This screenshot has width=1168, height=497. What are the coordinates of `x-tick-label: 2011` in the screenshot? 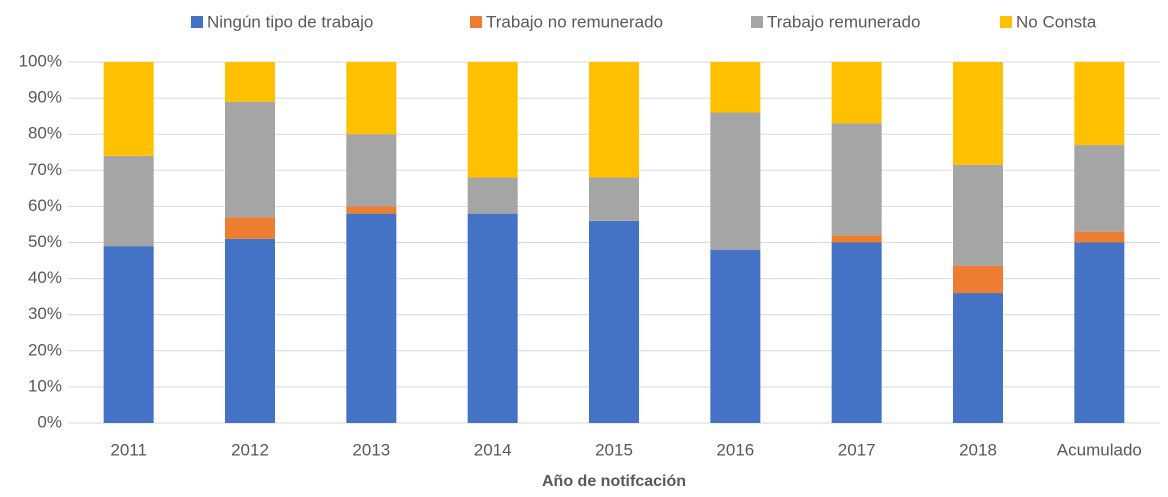 It's located at (128, 449).